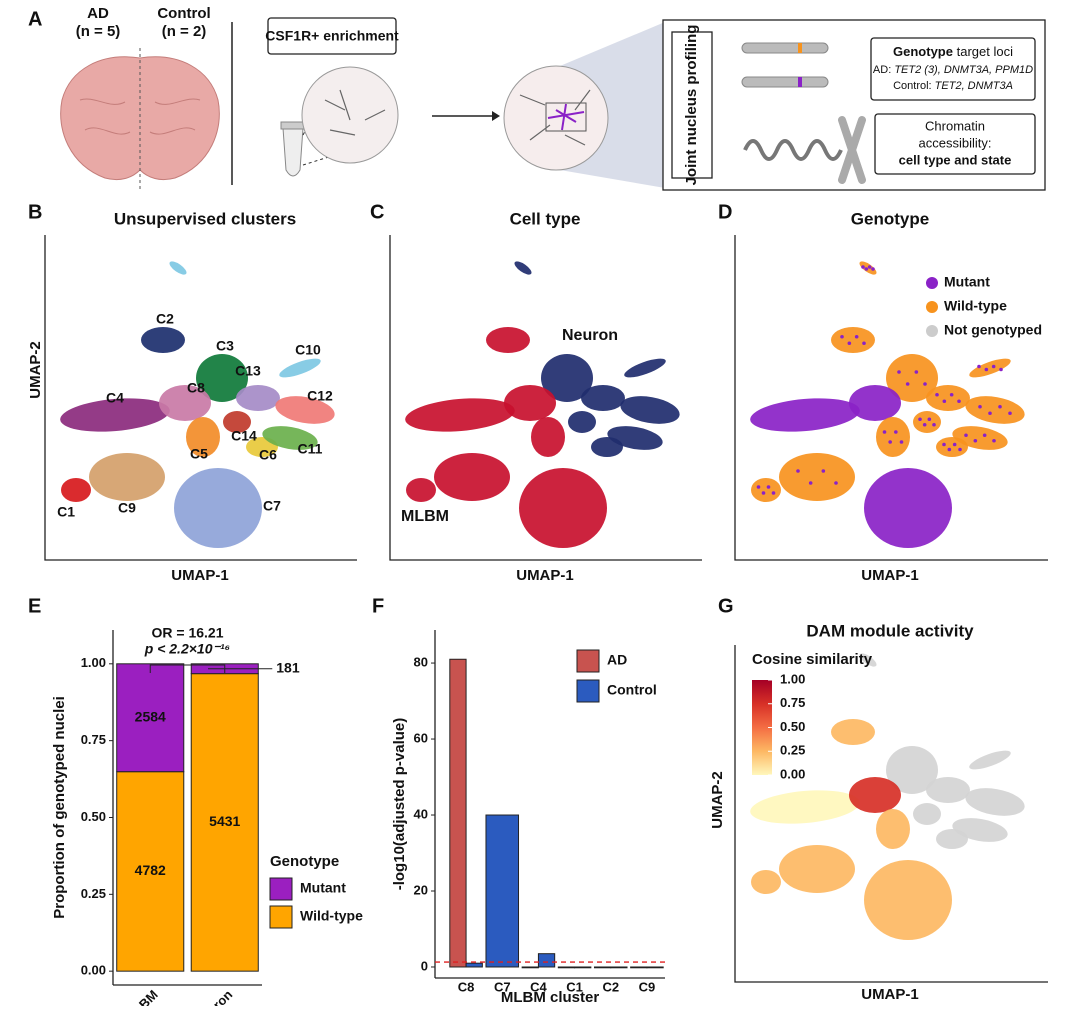 This screenshot has width=1080, height=1011. Describe the element at coordinates (142, 996) in the screenshot. I see `x-tick-label: MLBM` at that location.